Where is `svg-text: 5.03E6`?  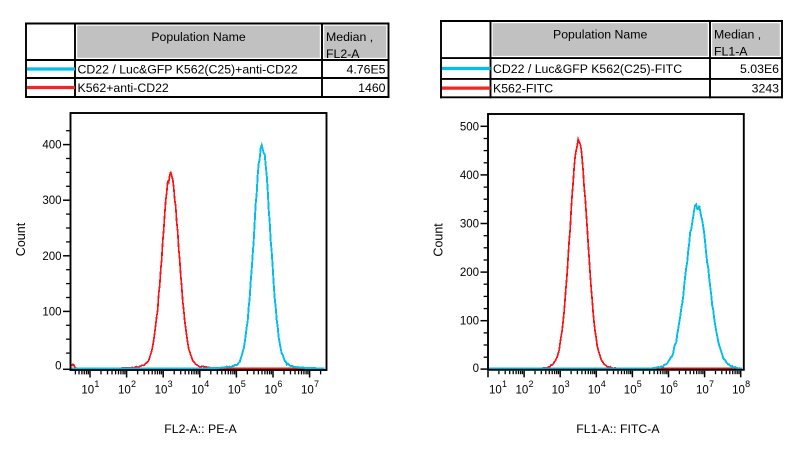 svg-text: 5.03E6 is located at coordinates (759, 69).